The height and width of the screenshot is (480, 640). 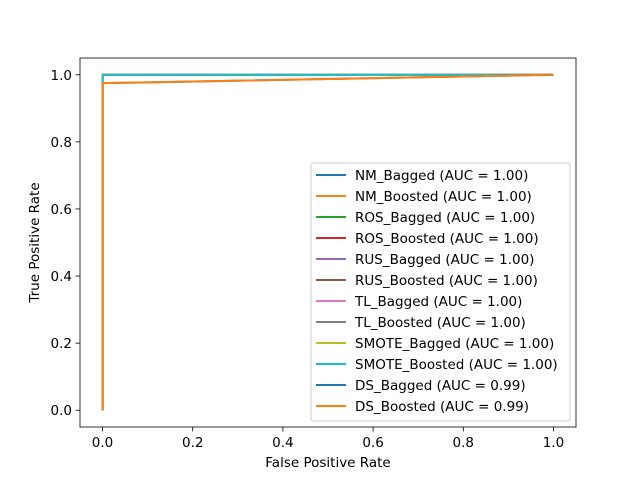 What do you see at coordinates (327, 463) in the screenshot?
I see `x-axis-label: False Positive Rate` at bounding box center [327, 463].